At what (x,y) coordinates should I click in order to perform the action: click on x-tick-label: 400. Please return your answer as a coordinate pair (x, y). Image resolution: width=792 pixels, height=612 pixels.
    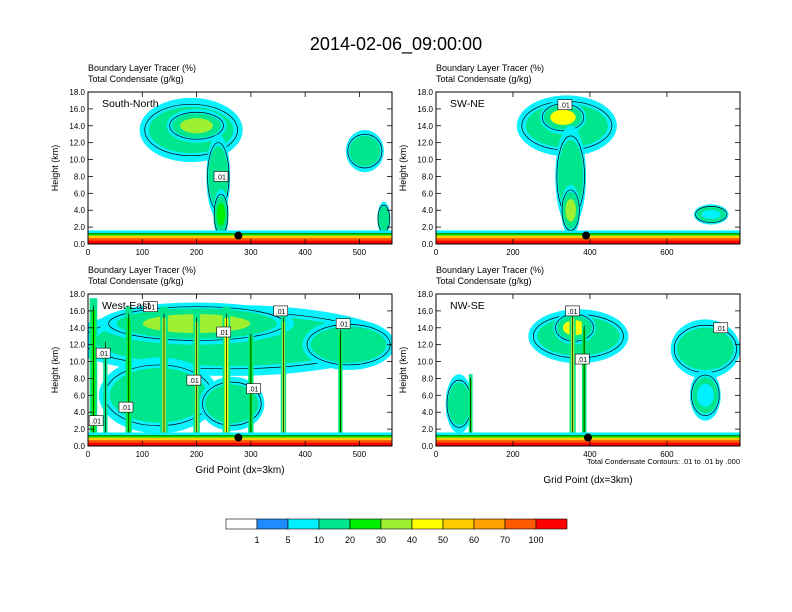
    Looking at the image, I should click on (305, 454).